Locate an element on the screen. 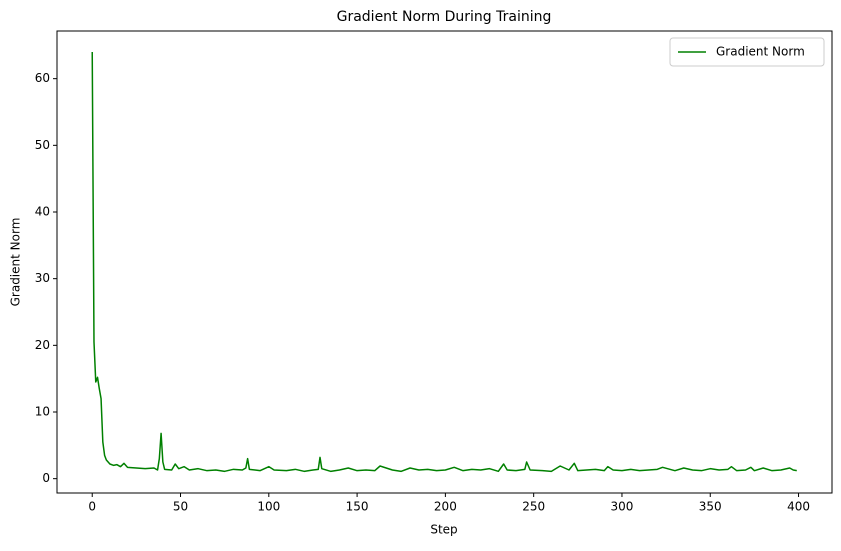 The height and width of the screenshot is (551, 841). x-tick-label: 200 is located at coordinates (445, 507).